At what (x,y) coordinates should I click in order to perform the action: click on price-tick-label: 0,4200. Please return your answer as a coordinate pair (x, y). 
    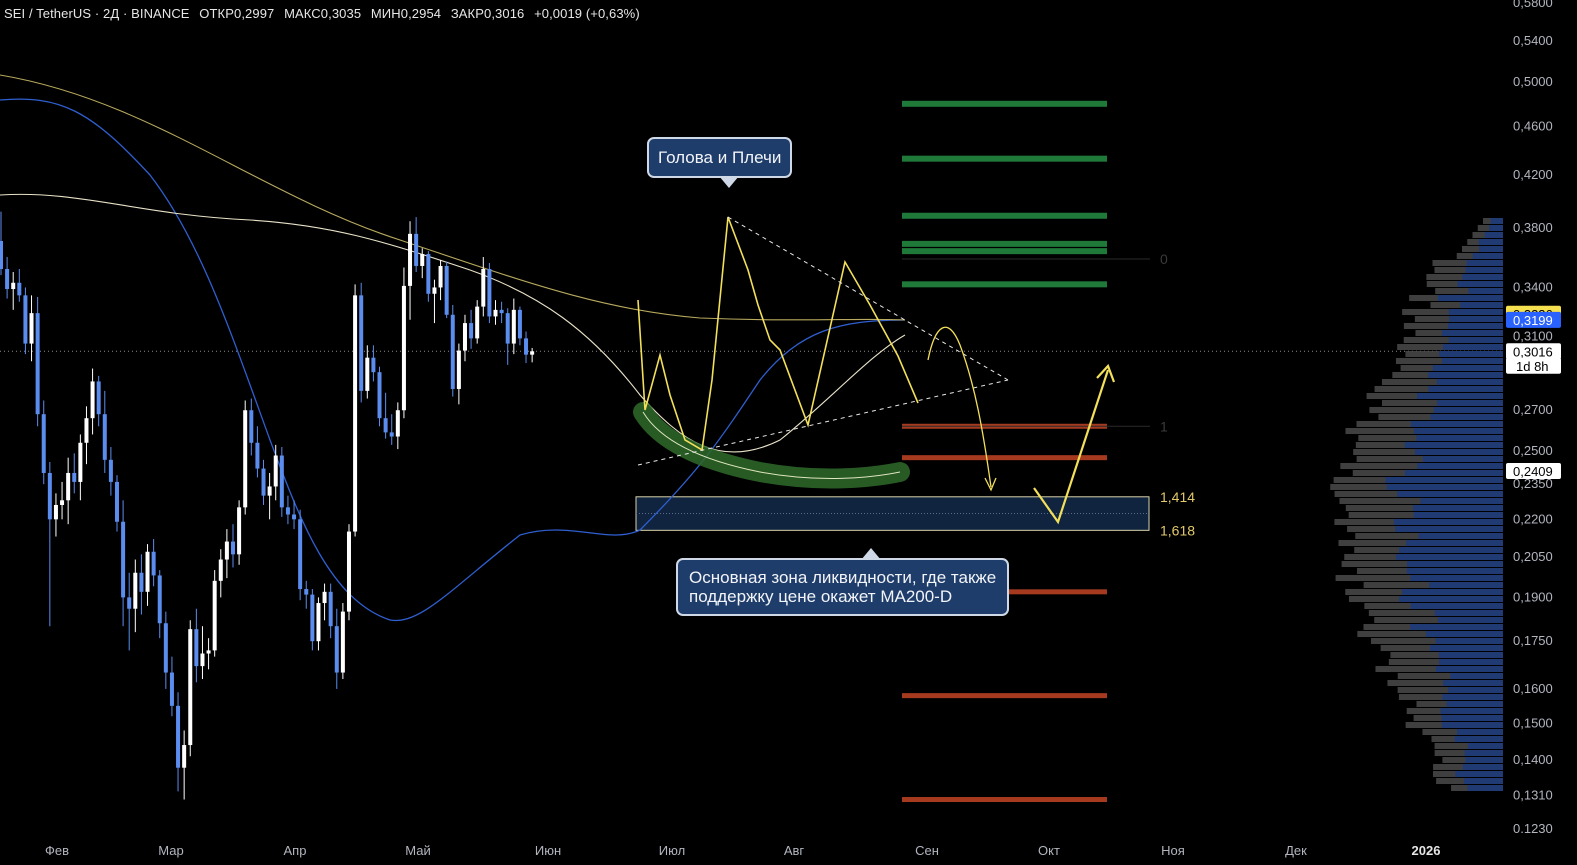
    Looking at the image, I should click on (1533, 174).